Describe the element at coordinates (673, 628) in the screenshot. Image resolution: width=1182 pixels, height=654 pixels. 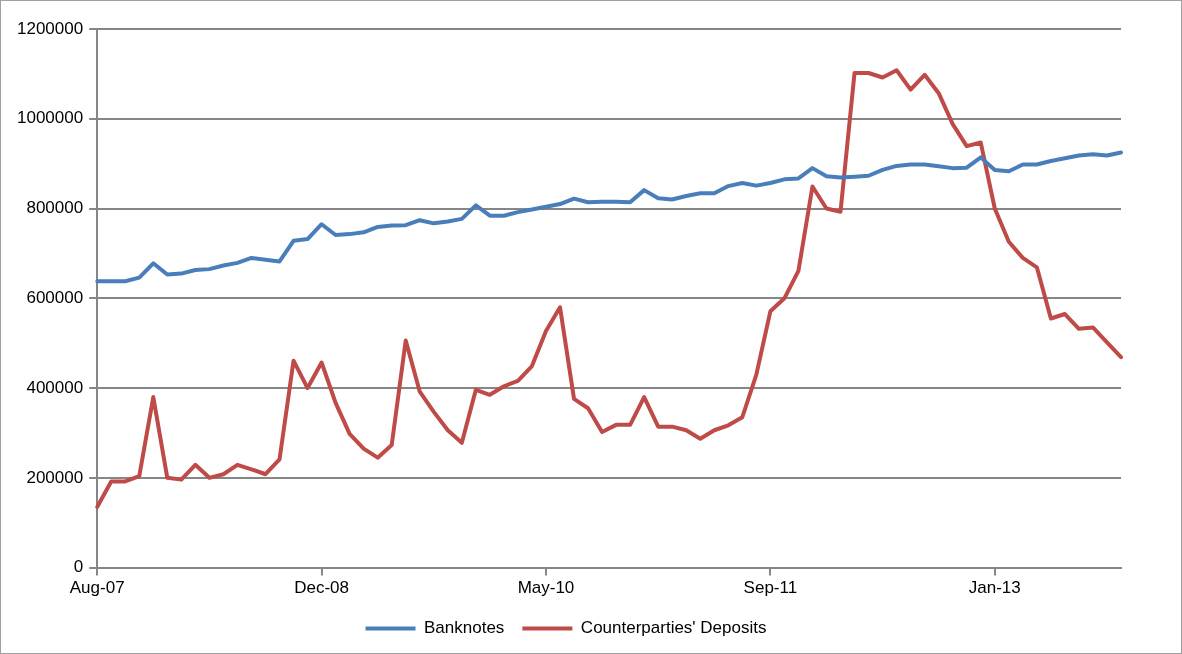
I see `legend-label: Counterparties' Deposits` at that location.